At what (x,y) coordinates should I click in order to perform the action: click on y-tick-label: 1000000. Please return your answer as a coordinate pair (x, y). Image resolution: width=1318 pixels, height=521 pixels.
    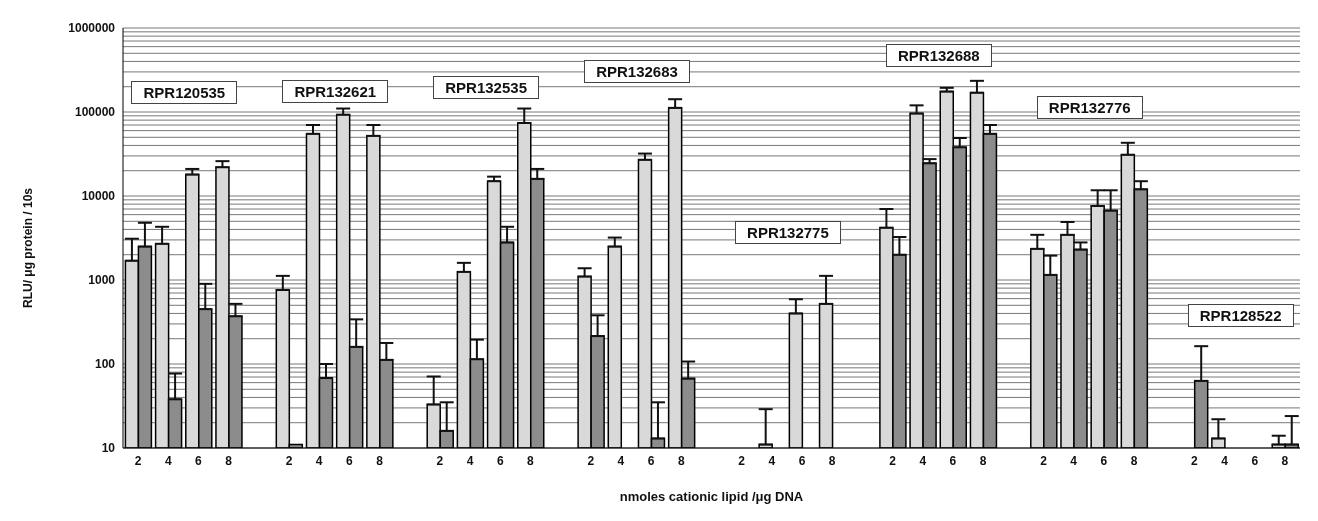
    Looking at the image, I should click on (92, 28).